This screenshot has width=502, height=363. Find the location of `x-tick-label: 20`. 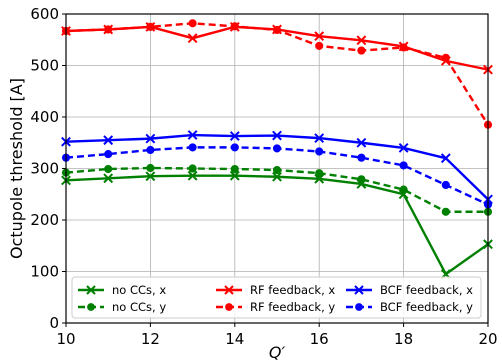

x-tick-label: 20 is located at coordinates (487, 339).